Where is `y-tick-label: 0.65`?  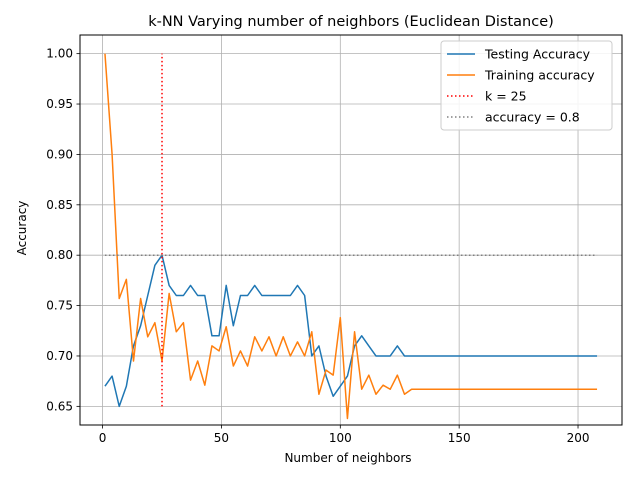 y-tick-label: 0.65 is located at coordinates (59, 406).